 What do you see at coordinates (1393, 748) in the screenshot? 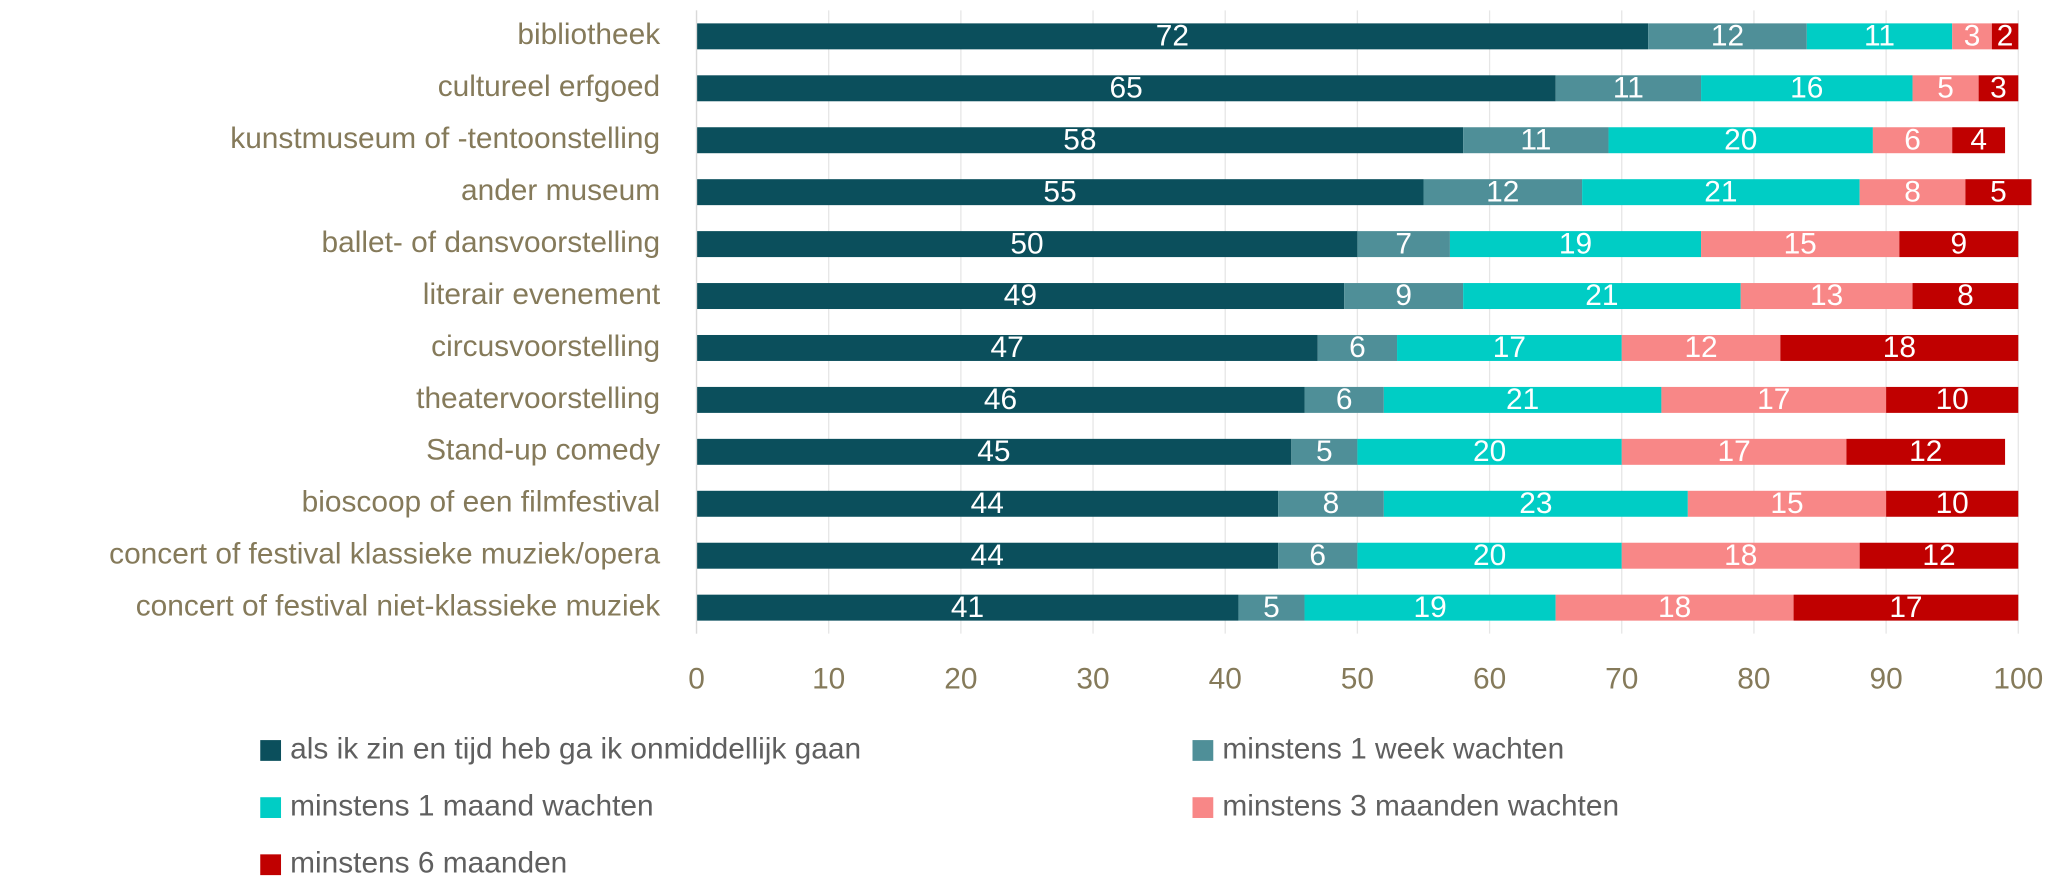
I see `legend-label: minstens 1 week wachten` at bounding box center [1393, 748].